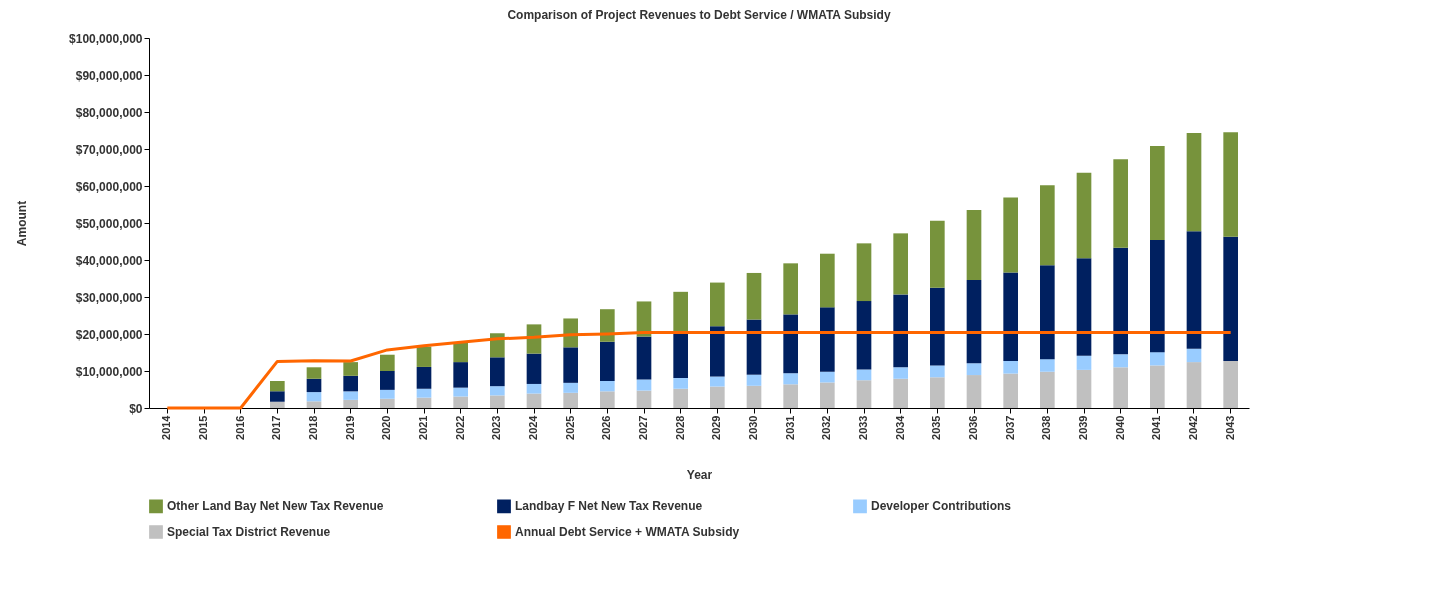  Describe the element at coordinates (1009, 427) in the screenshot. I see `x-tick-label: 2037` at that location.